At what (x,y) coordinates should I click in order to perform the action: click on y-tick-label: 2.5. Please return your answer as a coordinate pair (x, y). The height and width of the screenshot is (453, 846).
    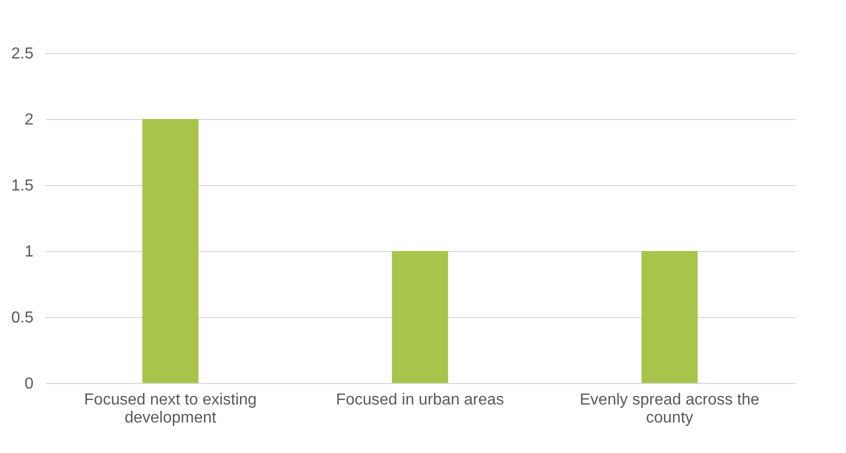
    Looking at the image, I should click on (22, 54).